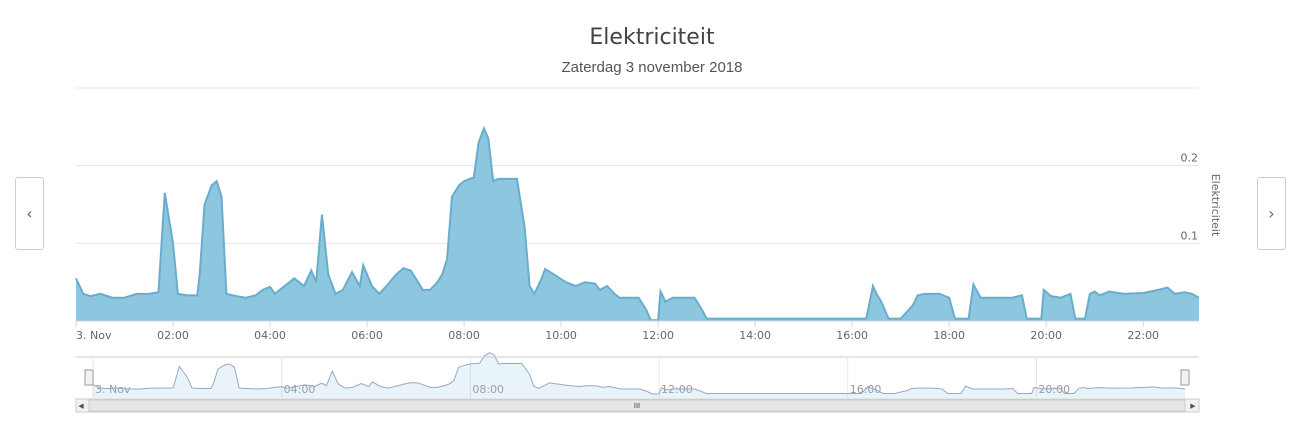  Describe the element at coordinates (1046, 335) in the screenshot. I see `x-tick-label: 20:00` at that location.